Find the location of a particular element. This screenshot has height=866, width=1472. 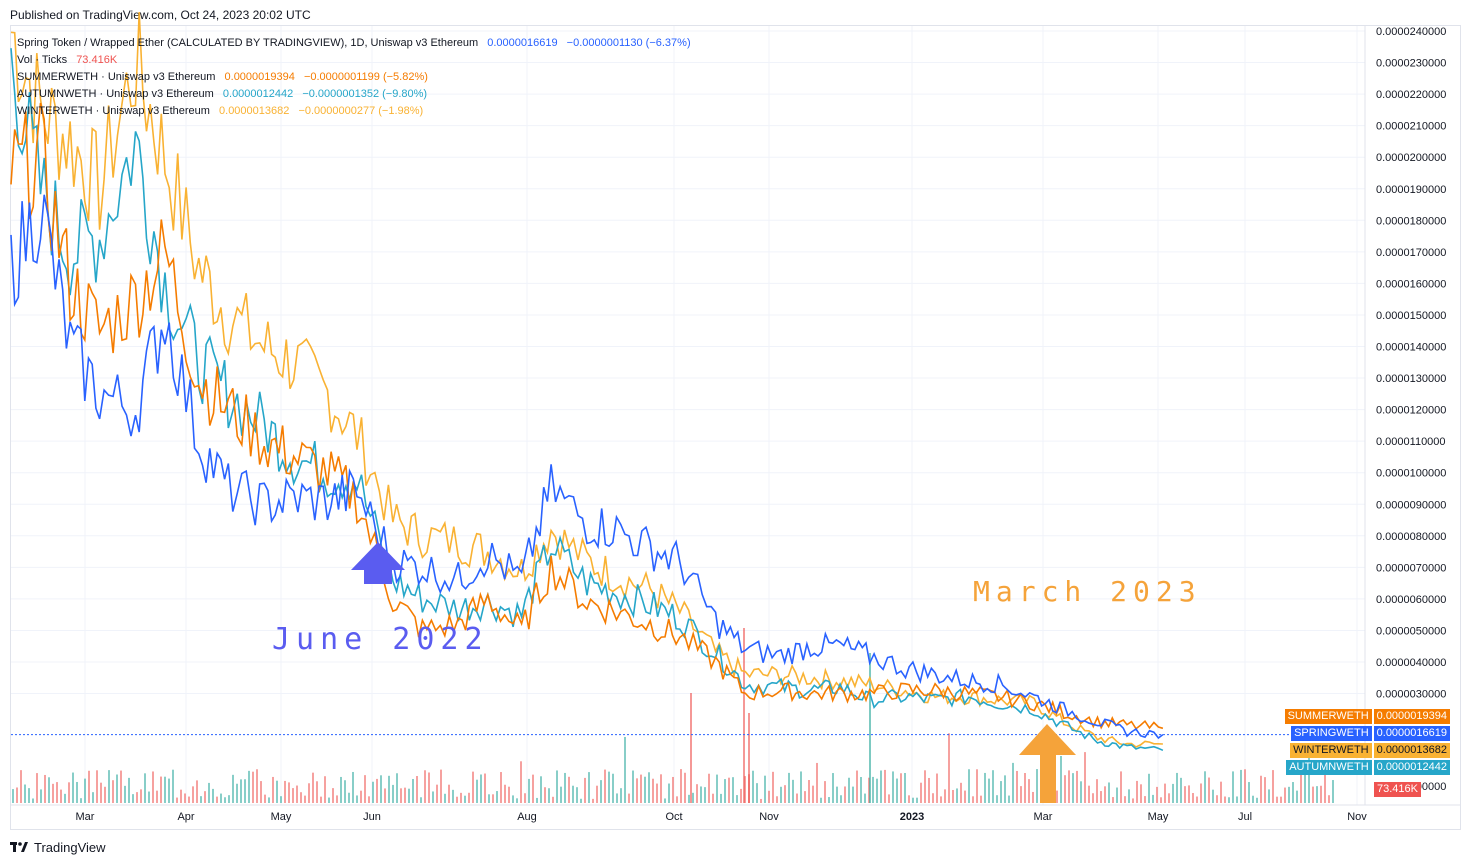

annotation-june: June 2022 is located at coordinates (380, 639).